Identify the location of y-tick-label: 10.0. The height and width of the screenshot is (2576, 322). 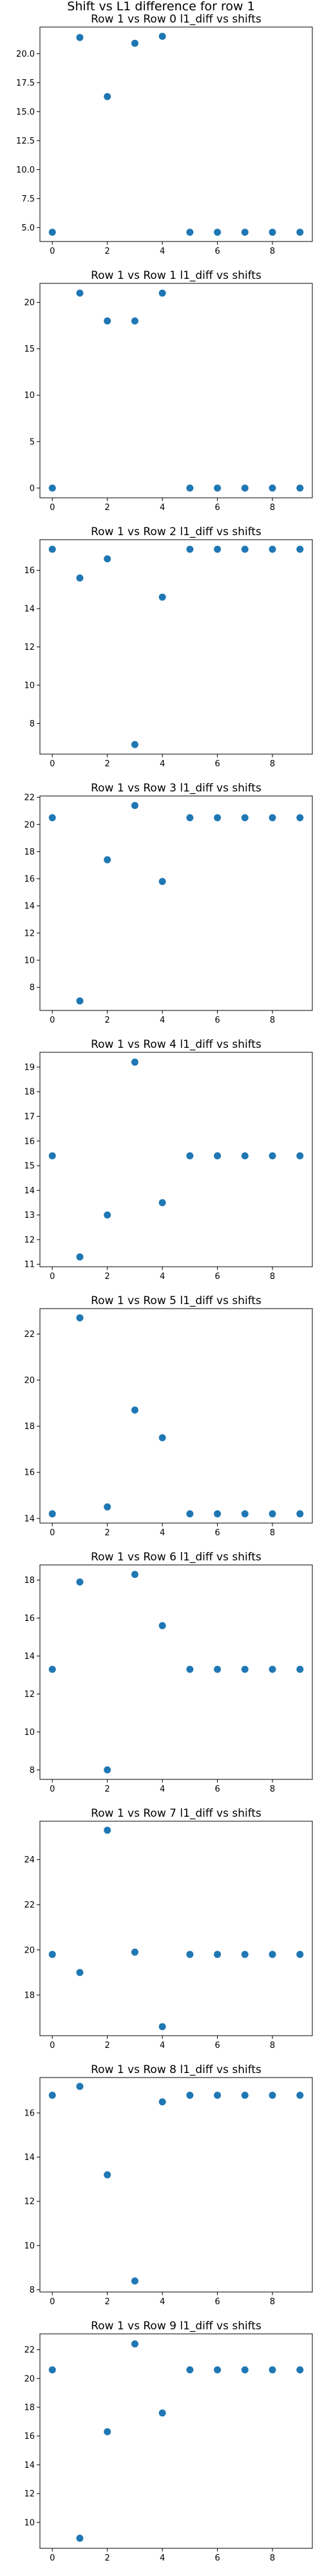
(26, 170).